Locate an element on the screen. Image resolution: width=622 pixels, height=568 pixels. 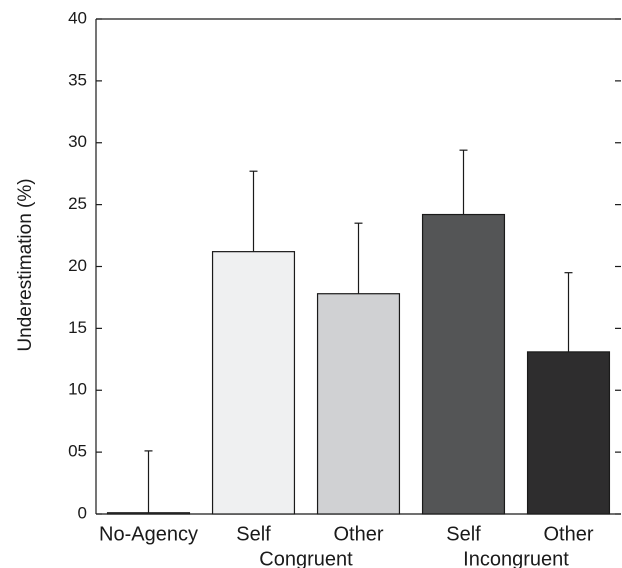
y-tick-label: 40 is located at coordinates (77, 17).